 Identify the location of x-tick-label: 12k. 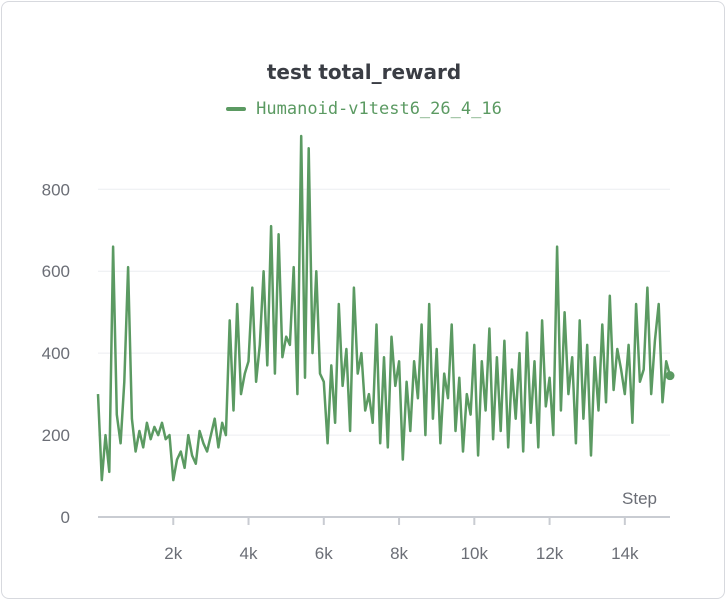
(550, 553).